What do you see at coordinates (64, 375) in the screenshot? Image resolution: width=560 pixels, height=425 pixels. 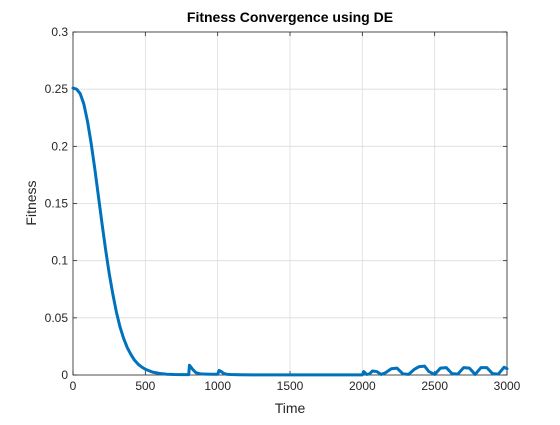 I see `y-tick-label: 0` at bounding box center [64, 375].